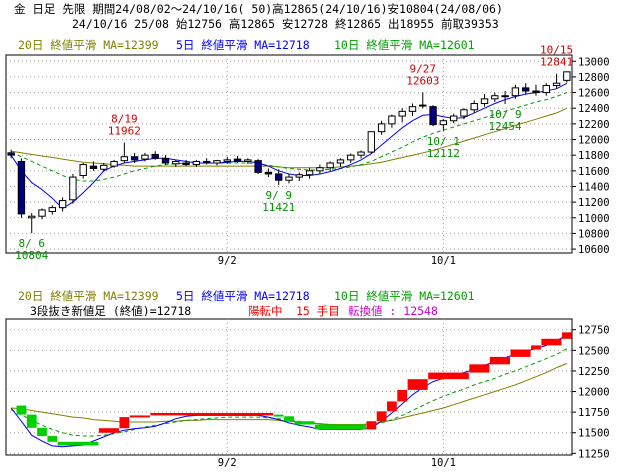 The height and width of the screenshot is (475, 624). I want to click on y-tick-label: 12500, so click(594, 351).